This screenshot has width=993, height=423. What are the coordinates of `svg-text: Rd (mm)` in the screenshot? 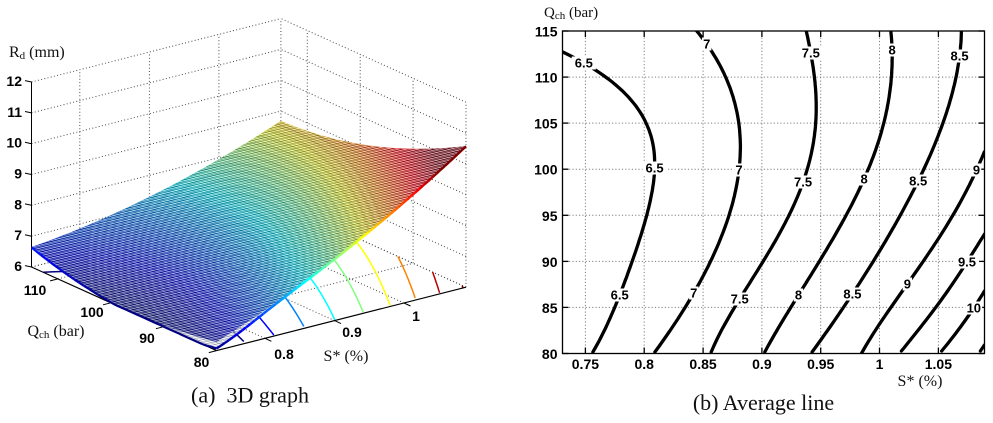 It's located at (37, 53).